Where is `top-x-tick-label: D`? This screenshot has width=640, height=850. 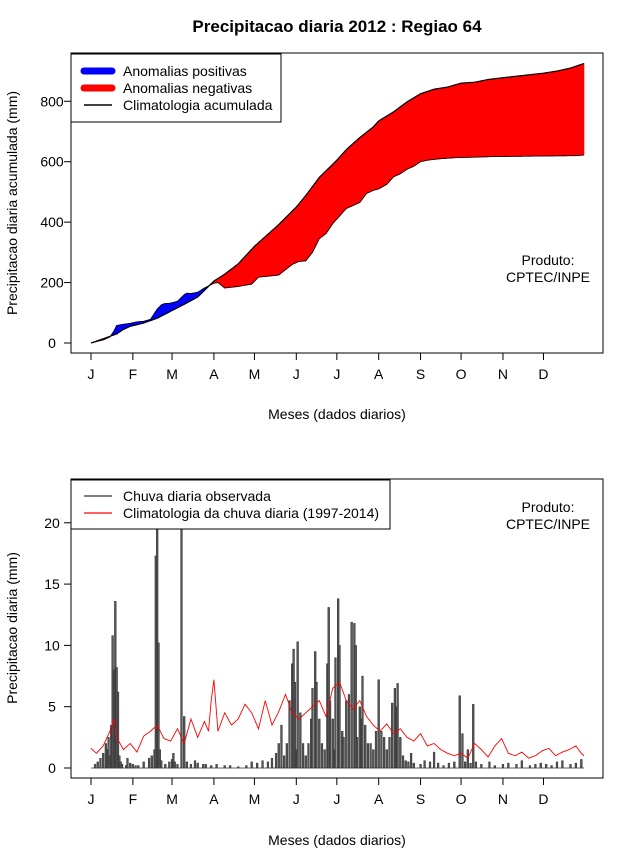 top-x-tick-label: D is located at coordinates (543, 374).